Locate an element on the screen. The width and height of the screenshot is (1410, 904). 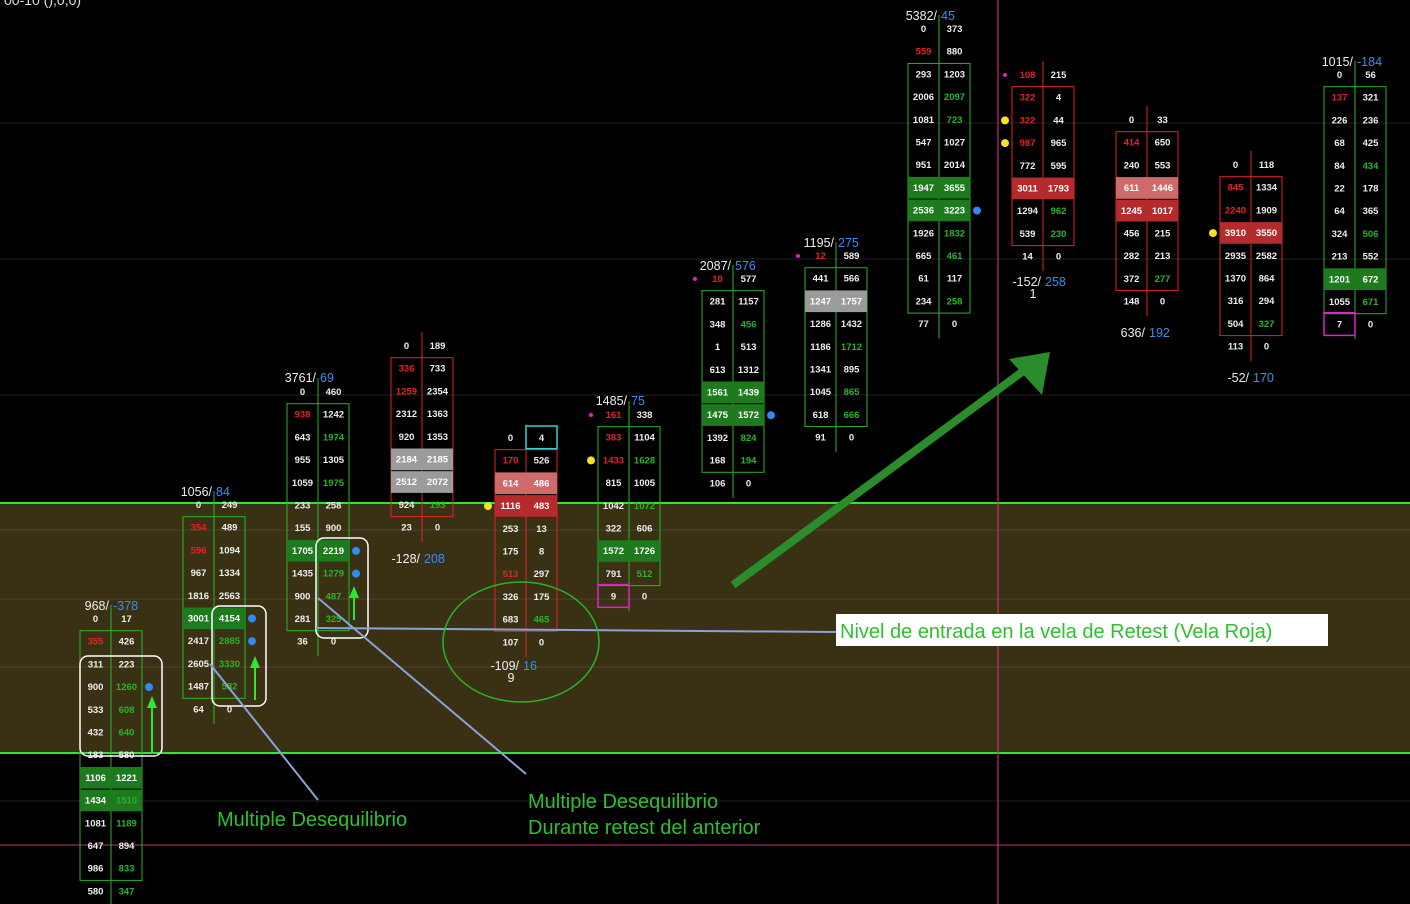
bid-value: 108 is located at coordinates (1028, 75).